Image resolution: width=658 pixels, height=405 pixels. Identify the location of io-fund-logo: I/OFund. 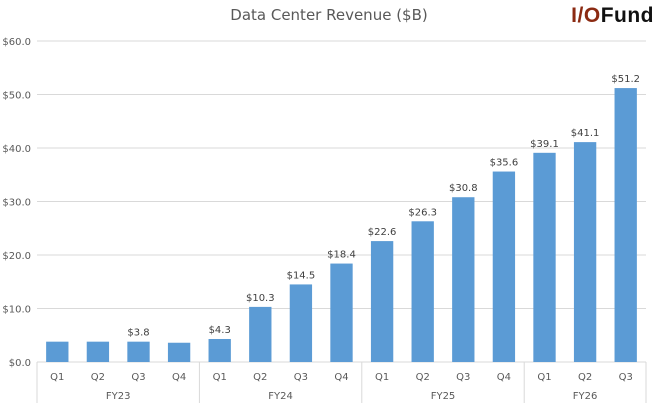
(612, 16).